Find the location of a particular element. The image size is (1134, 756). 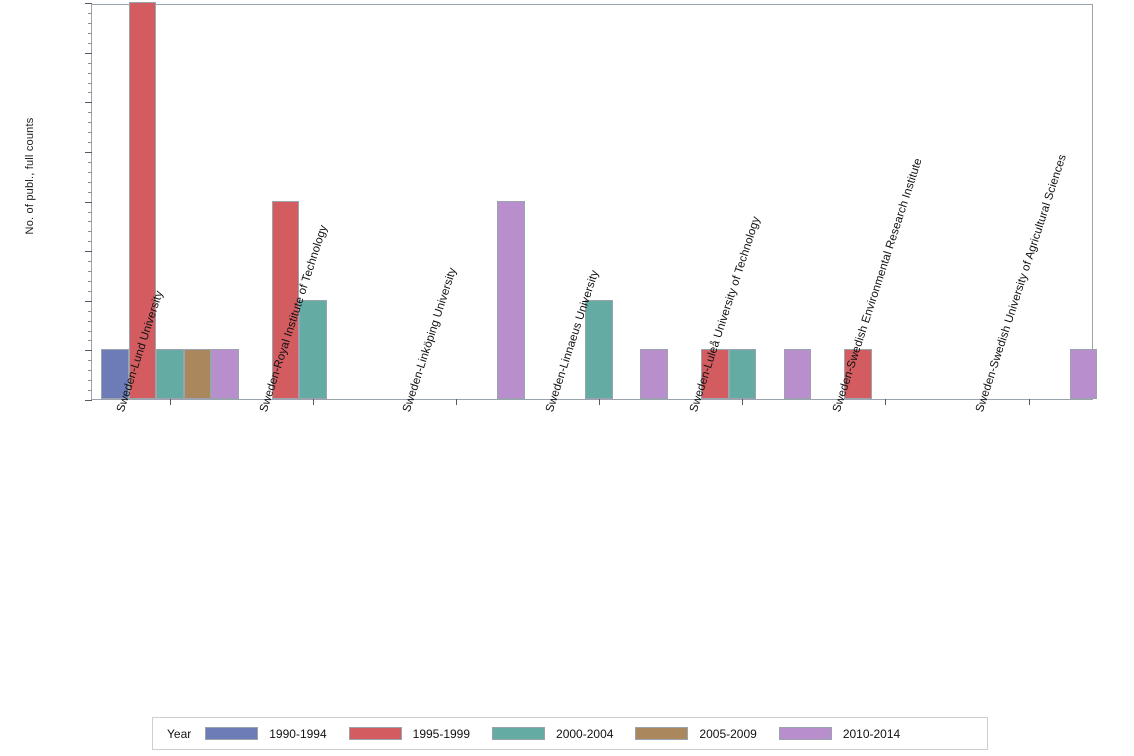

legend-label: 2010-2014 is located at coordinates (871, 733).